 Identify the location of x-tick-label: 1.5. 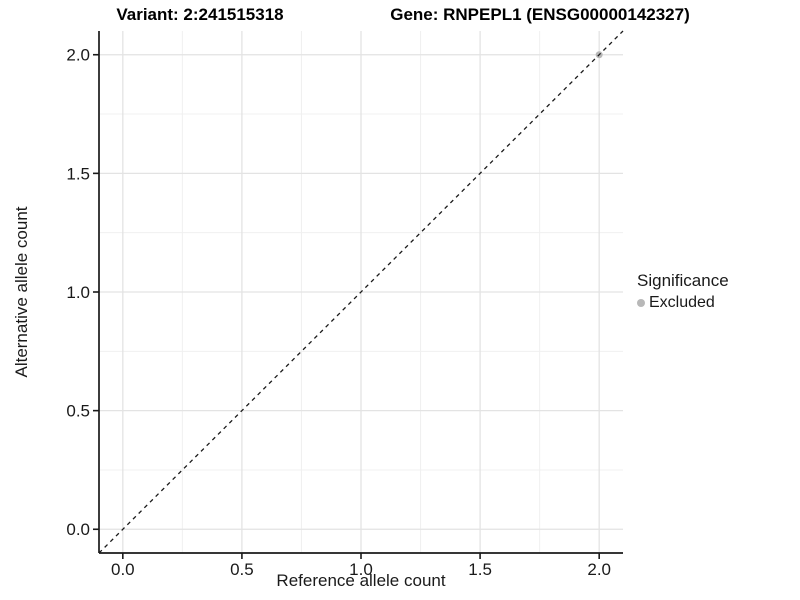
(480, 569).